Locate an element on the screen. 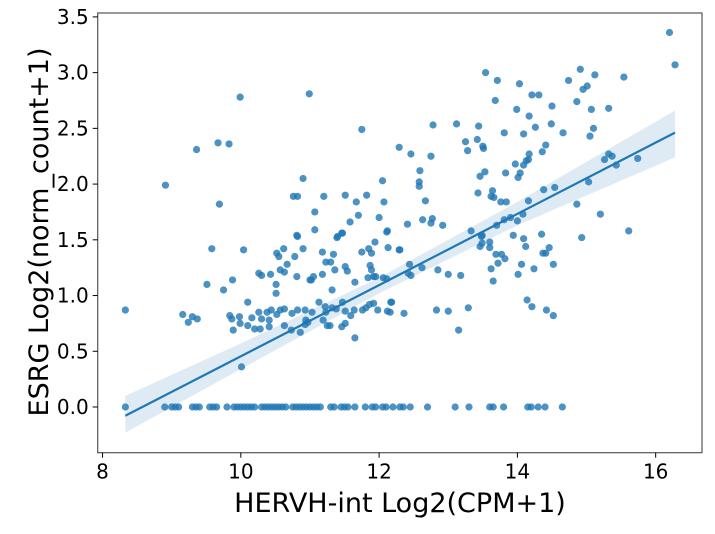 The width and height of the screenshot is (715, 534). y-axis-label: ESRG Log2(norm_count+1) is located at coordinates (39, 232).